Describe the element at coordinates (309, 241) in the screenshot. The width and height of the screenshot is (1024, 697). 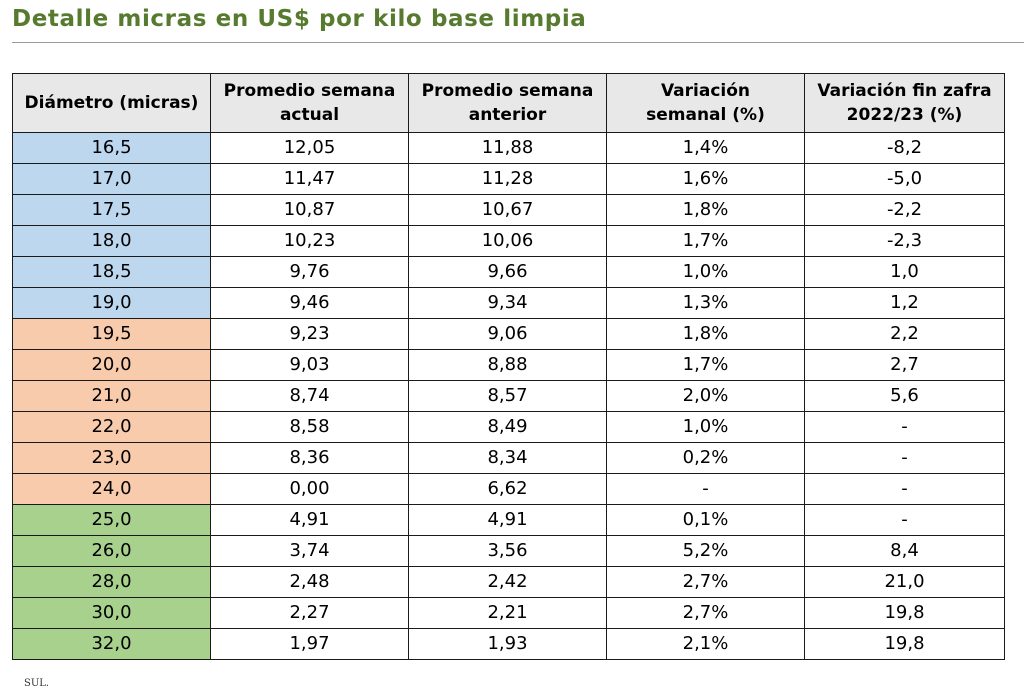
I see `cell-current-week: 10,23` at that location.